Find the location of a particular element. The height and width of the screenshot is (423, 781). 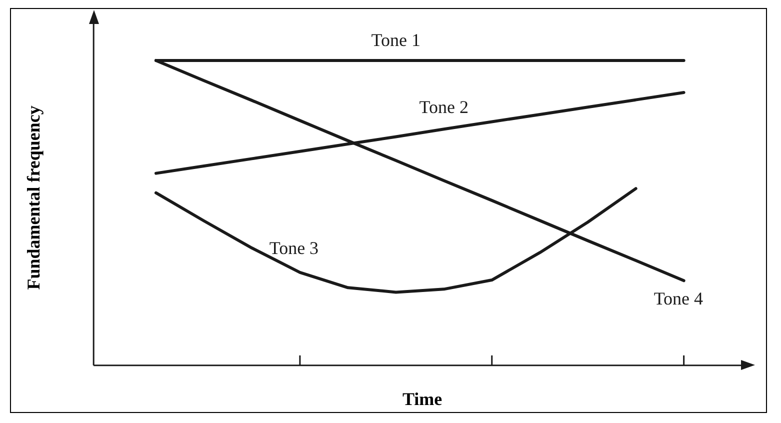

series-label: Tone 4 is located at coordinates (679, 298).